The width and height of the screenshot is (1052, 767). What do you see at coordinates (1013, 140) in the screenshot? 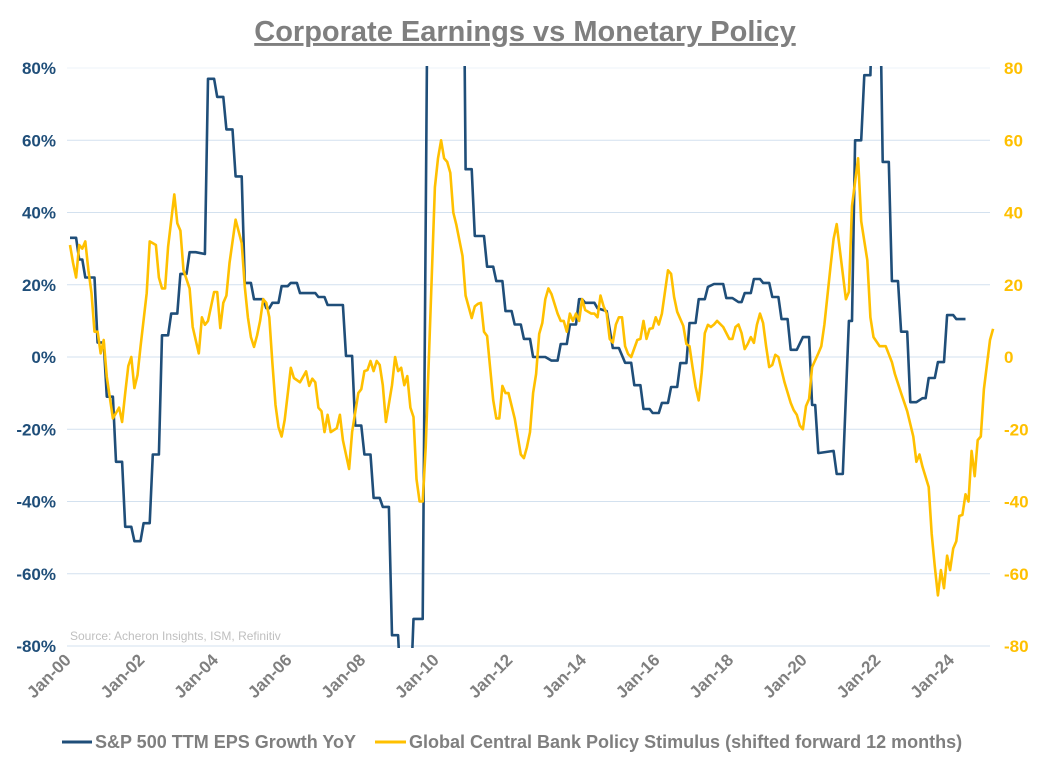
I see `right-y-tick-label: 60` at bounding box center [1013, 140].